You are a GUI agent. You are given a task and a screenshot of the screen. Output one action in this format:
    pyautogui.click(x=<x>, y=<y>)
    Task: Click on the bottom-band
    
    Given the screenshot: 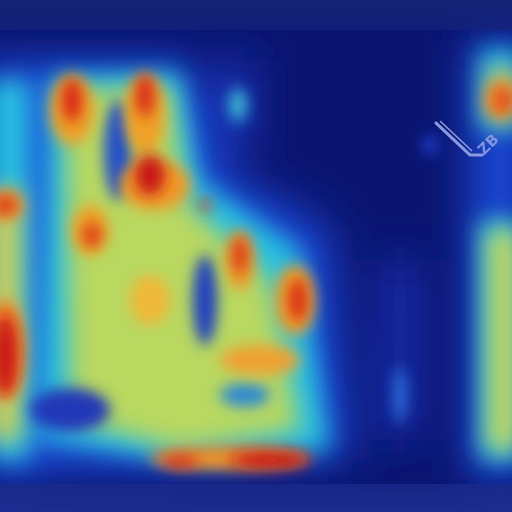 What is the action you would take?
    pyautogui.click(x=256, y=498)
    